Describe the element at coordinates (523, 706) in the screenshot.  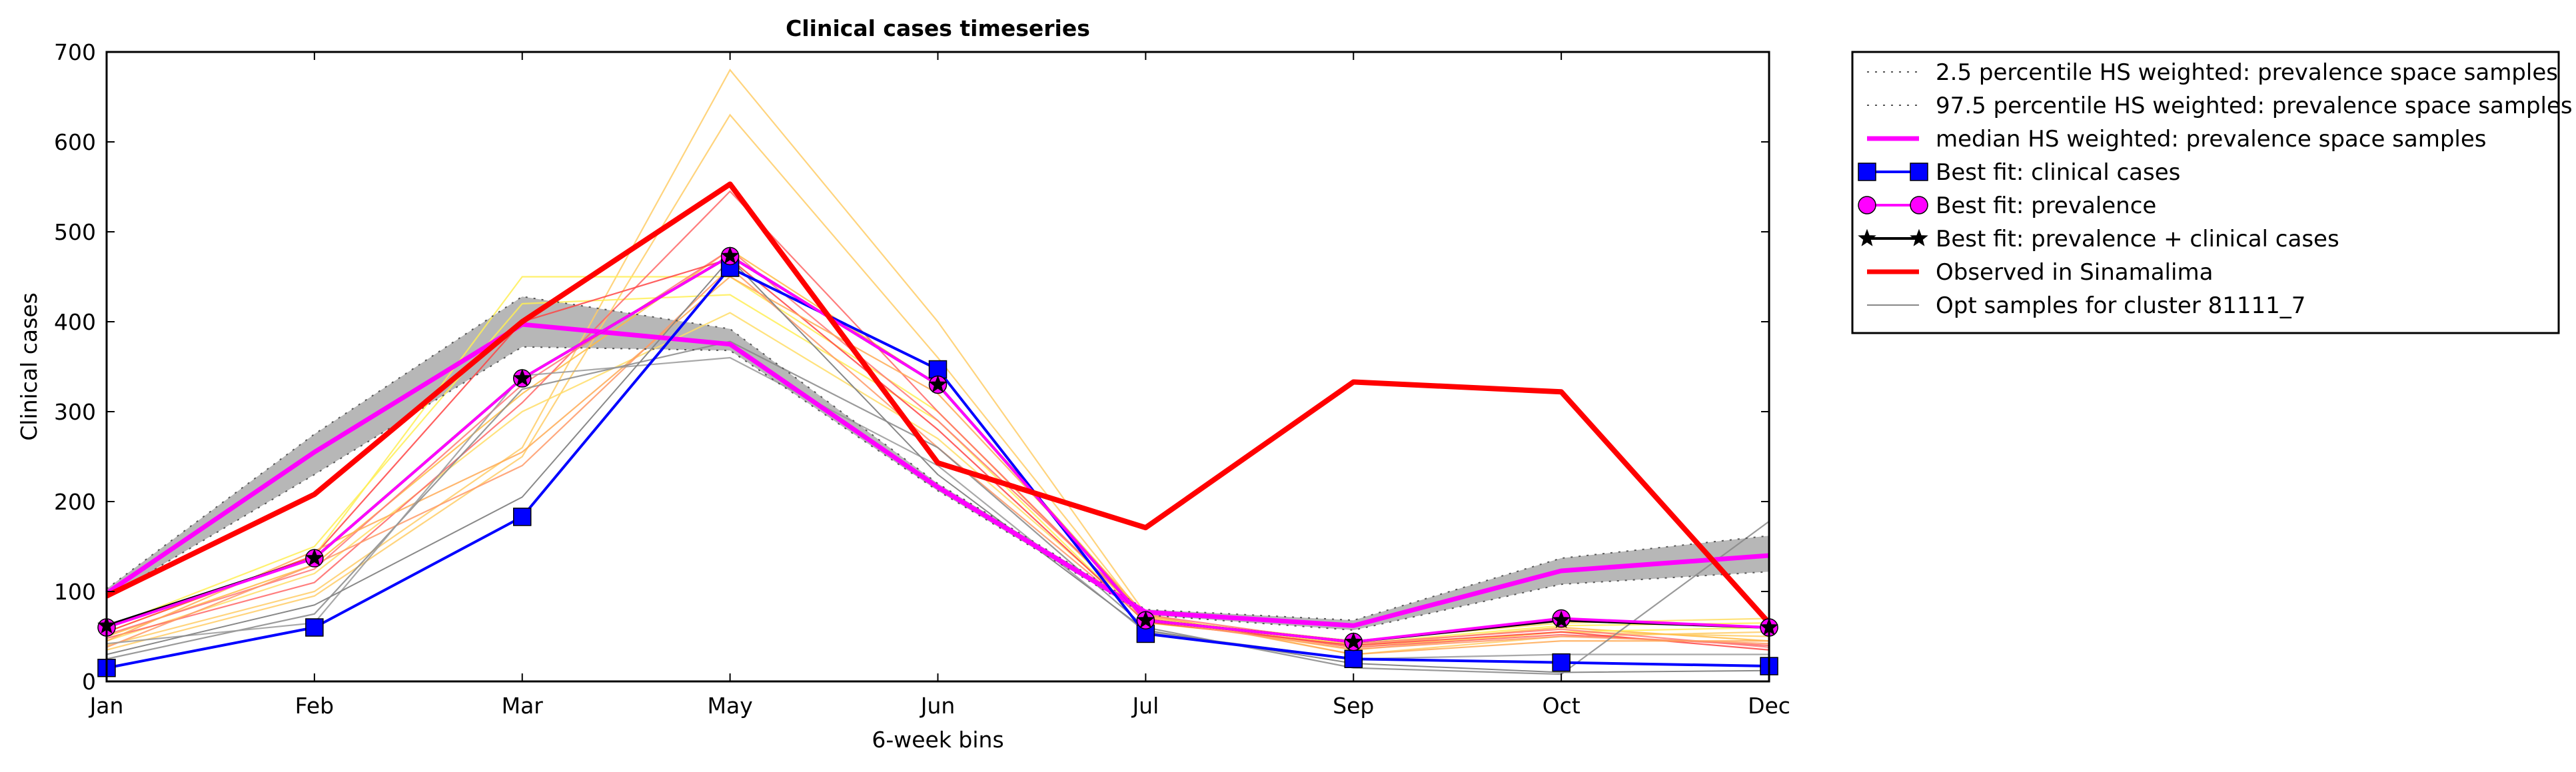
I see `x-tick-label: Mar` at that location.